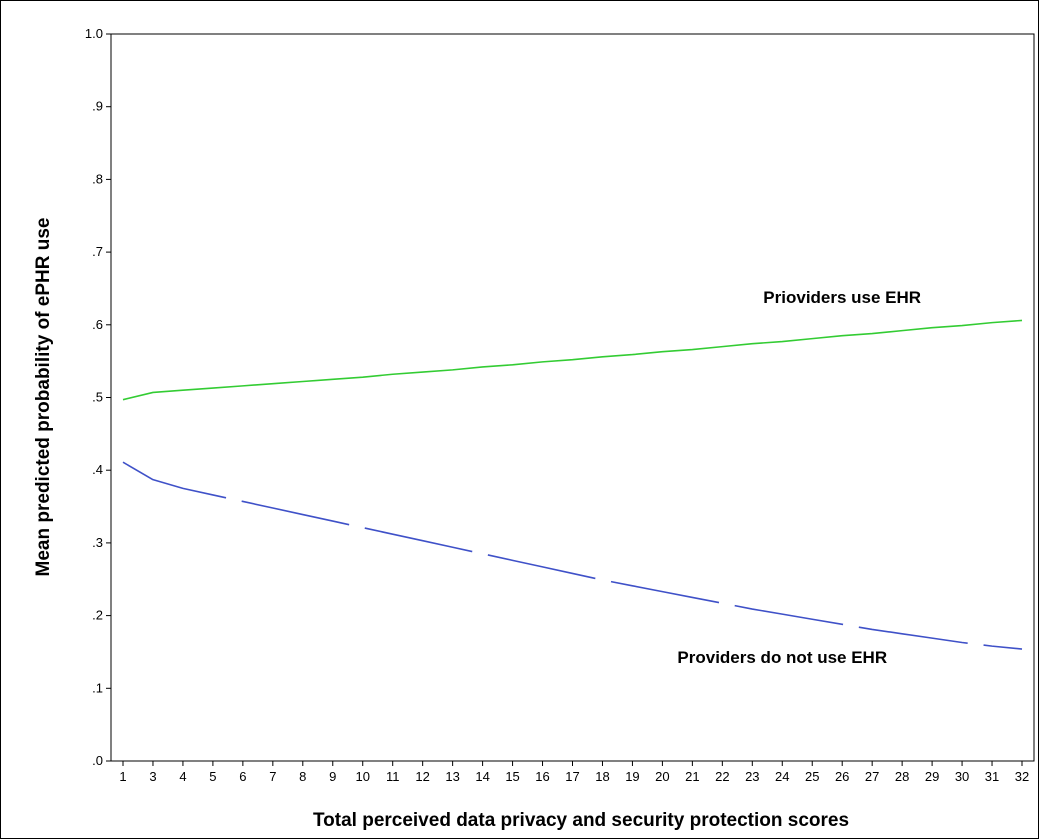 This screenshot has height=840, width=1039. Describe the element at coordinates (842, 297) in the screenshot. I see `series-annotation: Prioviders use EHR` at that location.